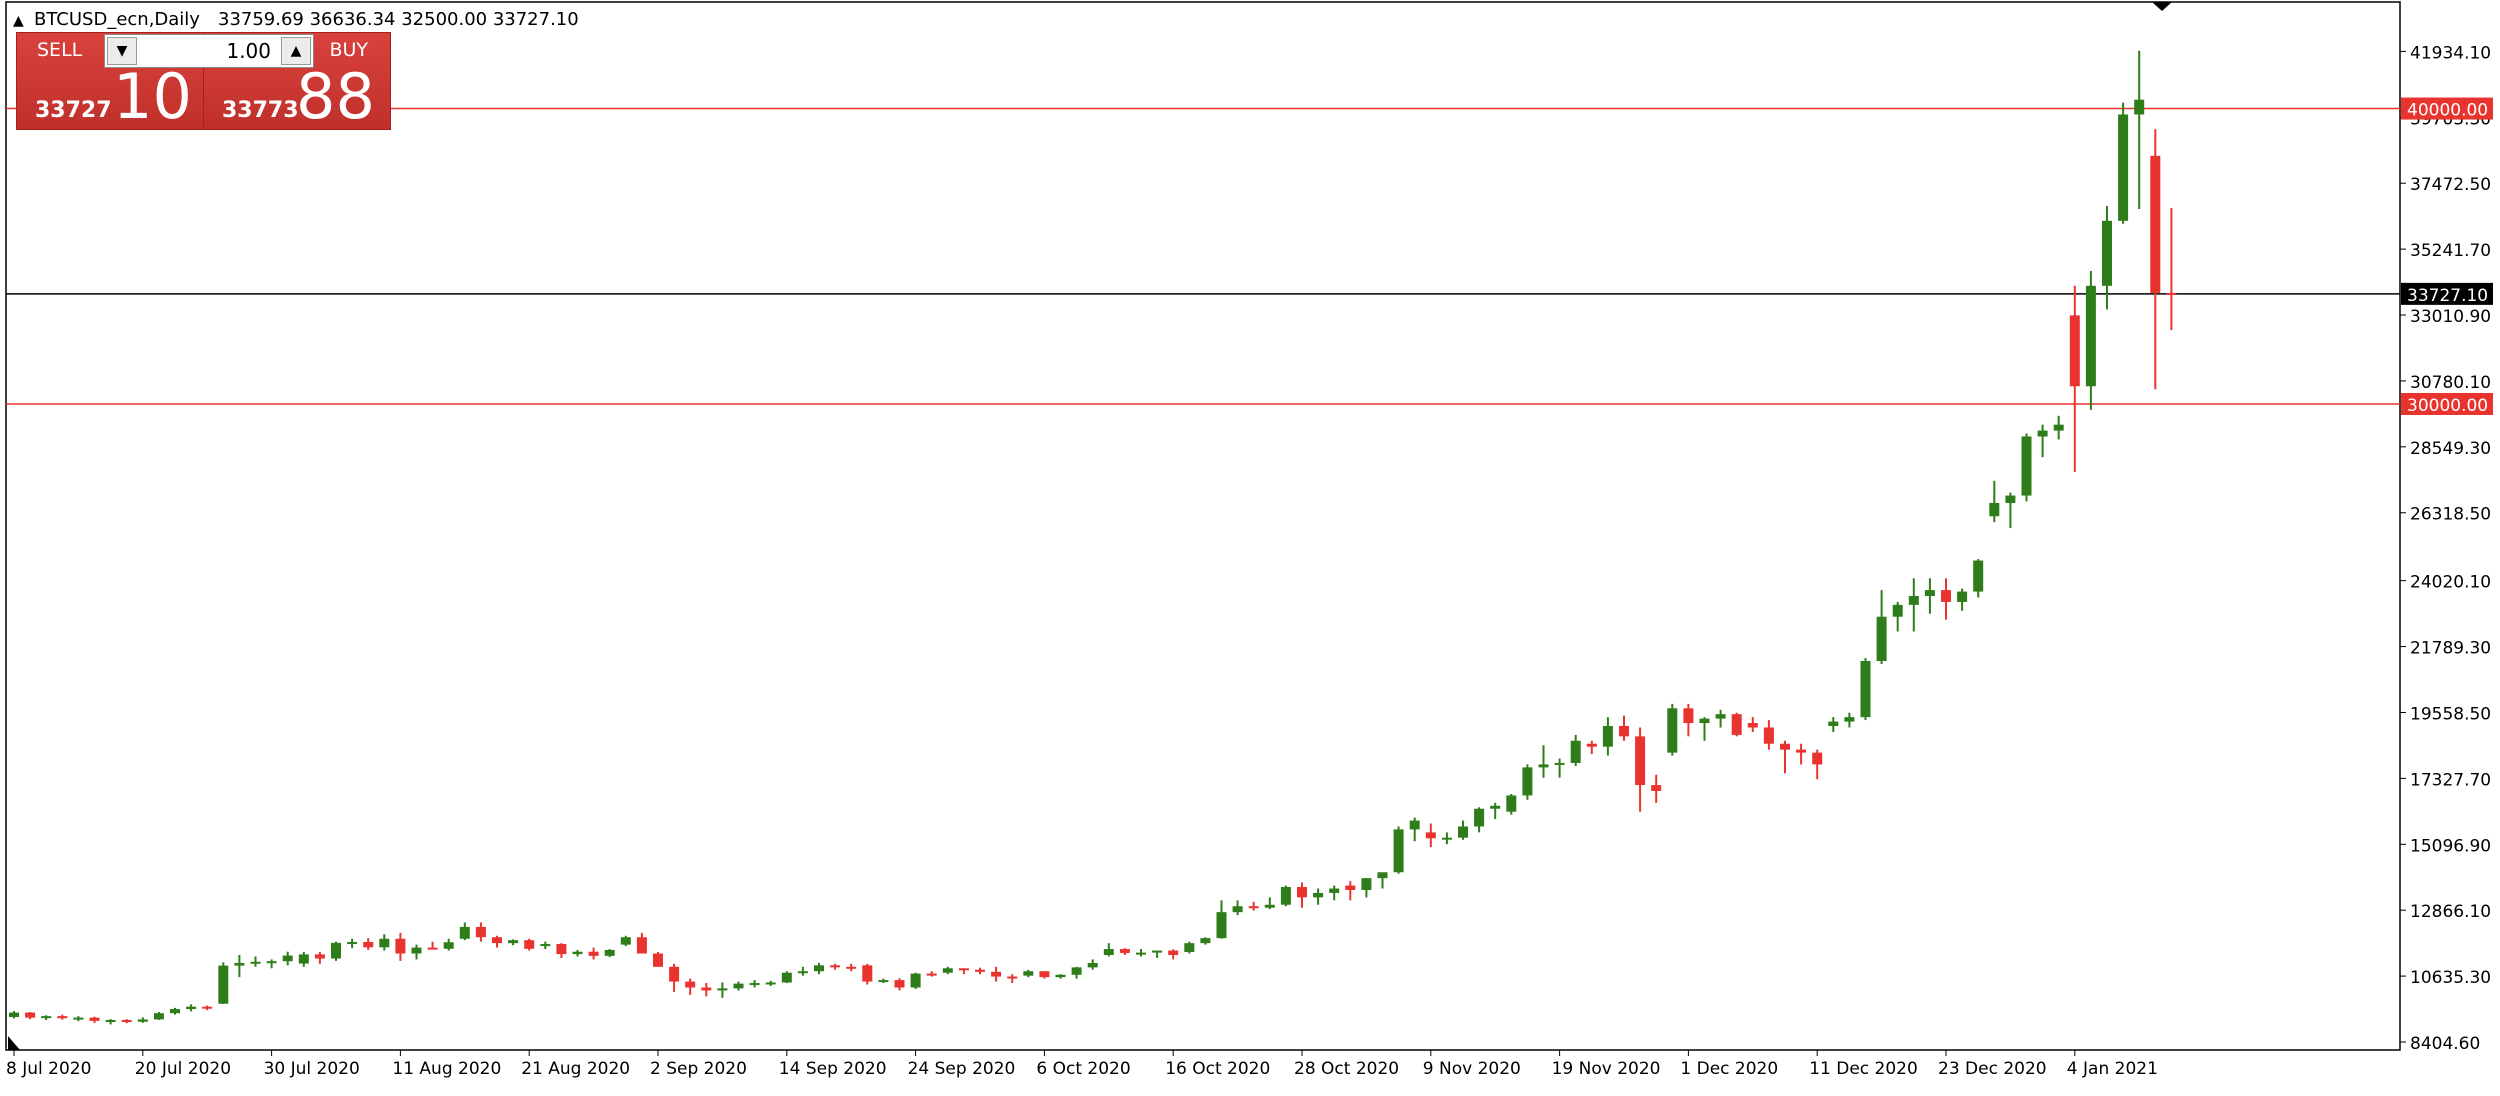 This screenshot has height=1096, width=2500. Describe the element at coordinates (1346, 1069) in the screenshot. I see `x-tick-label: 28 Oct 2020` at that location.